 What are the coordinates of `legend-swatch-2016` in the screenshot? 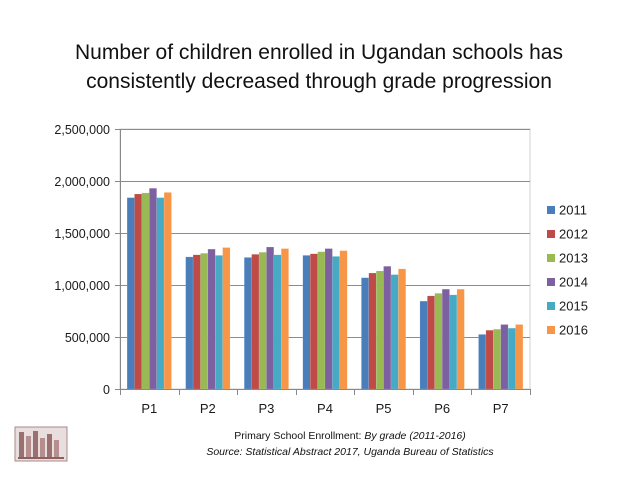 It's located at (551, 330).